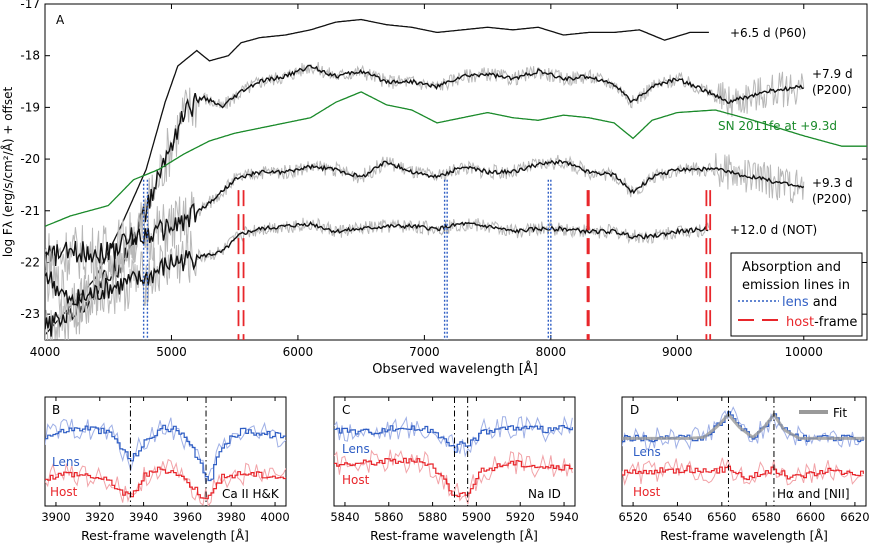 The image size is (872, 545). Describe the element at coordinates (64, 492) in the screenshot. I see `panel-b-host-label: Host` at that location.